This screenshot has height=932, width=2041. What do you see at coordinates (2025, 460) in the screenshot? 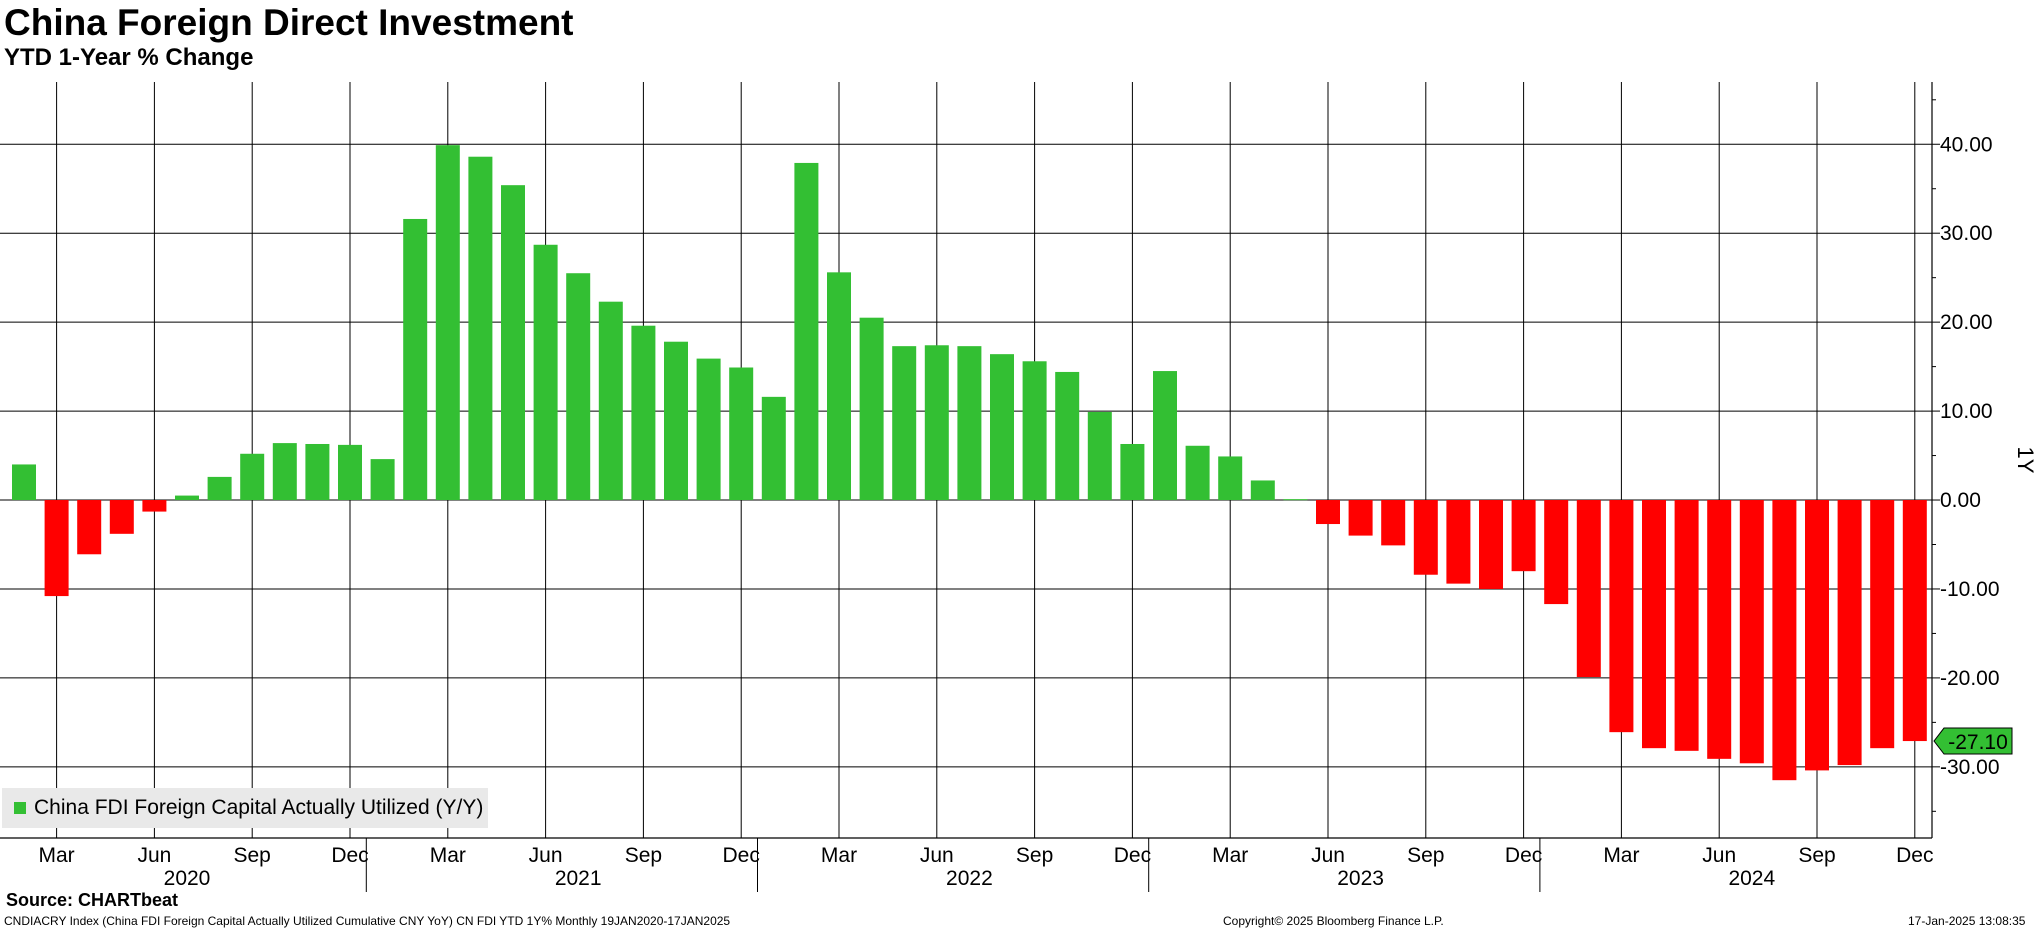
I see `y-axis-label: 1Y` at bounding box center [2025, 460].